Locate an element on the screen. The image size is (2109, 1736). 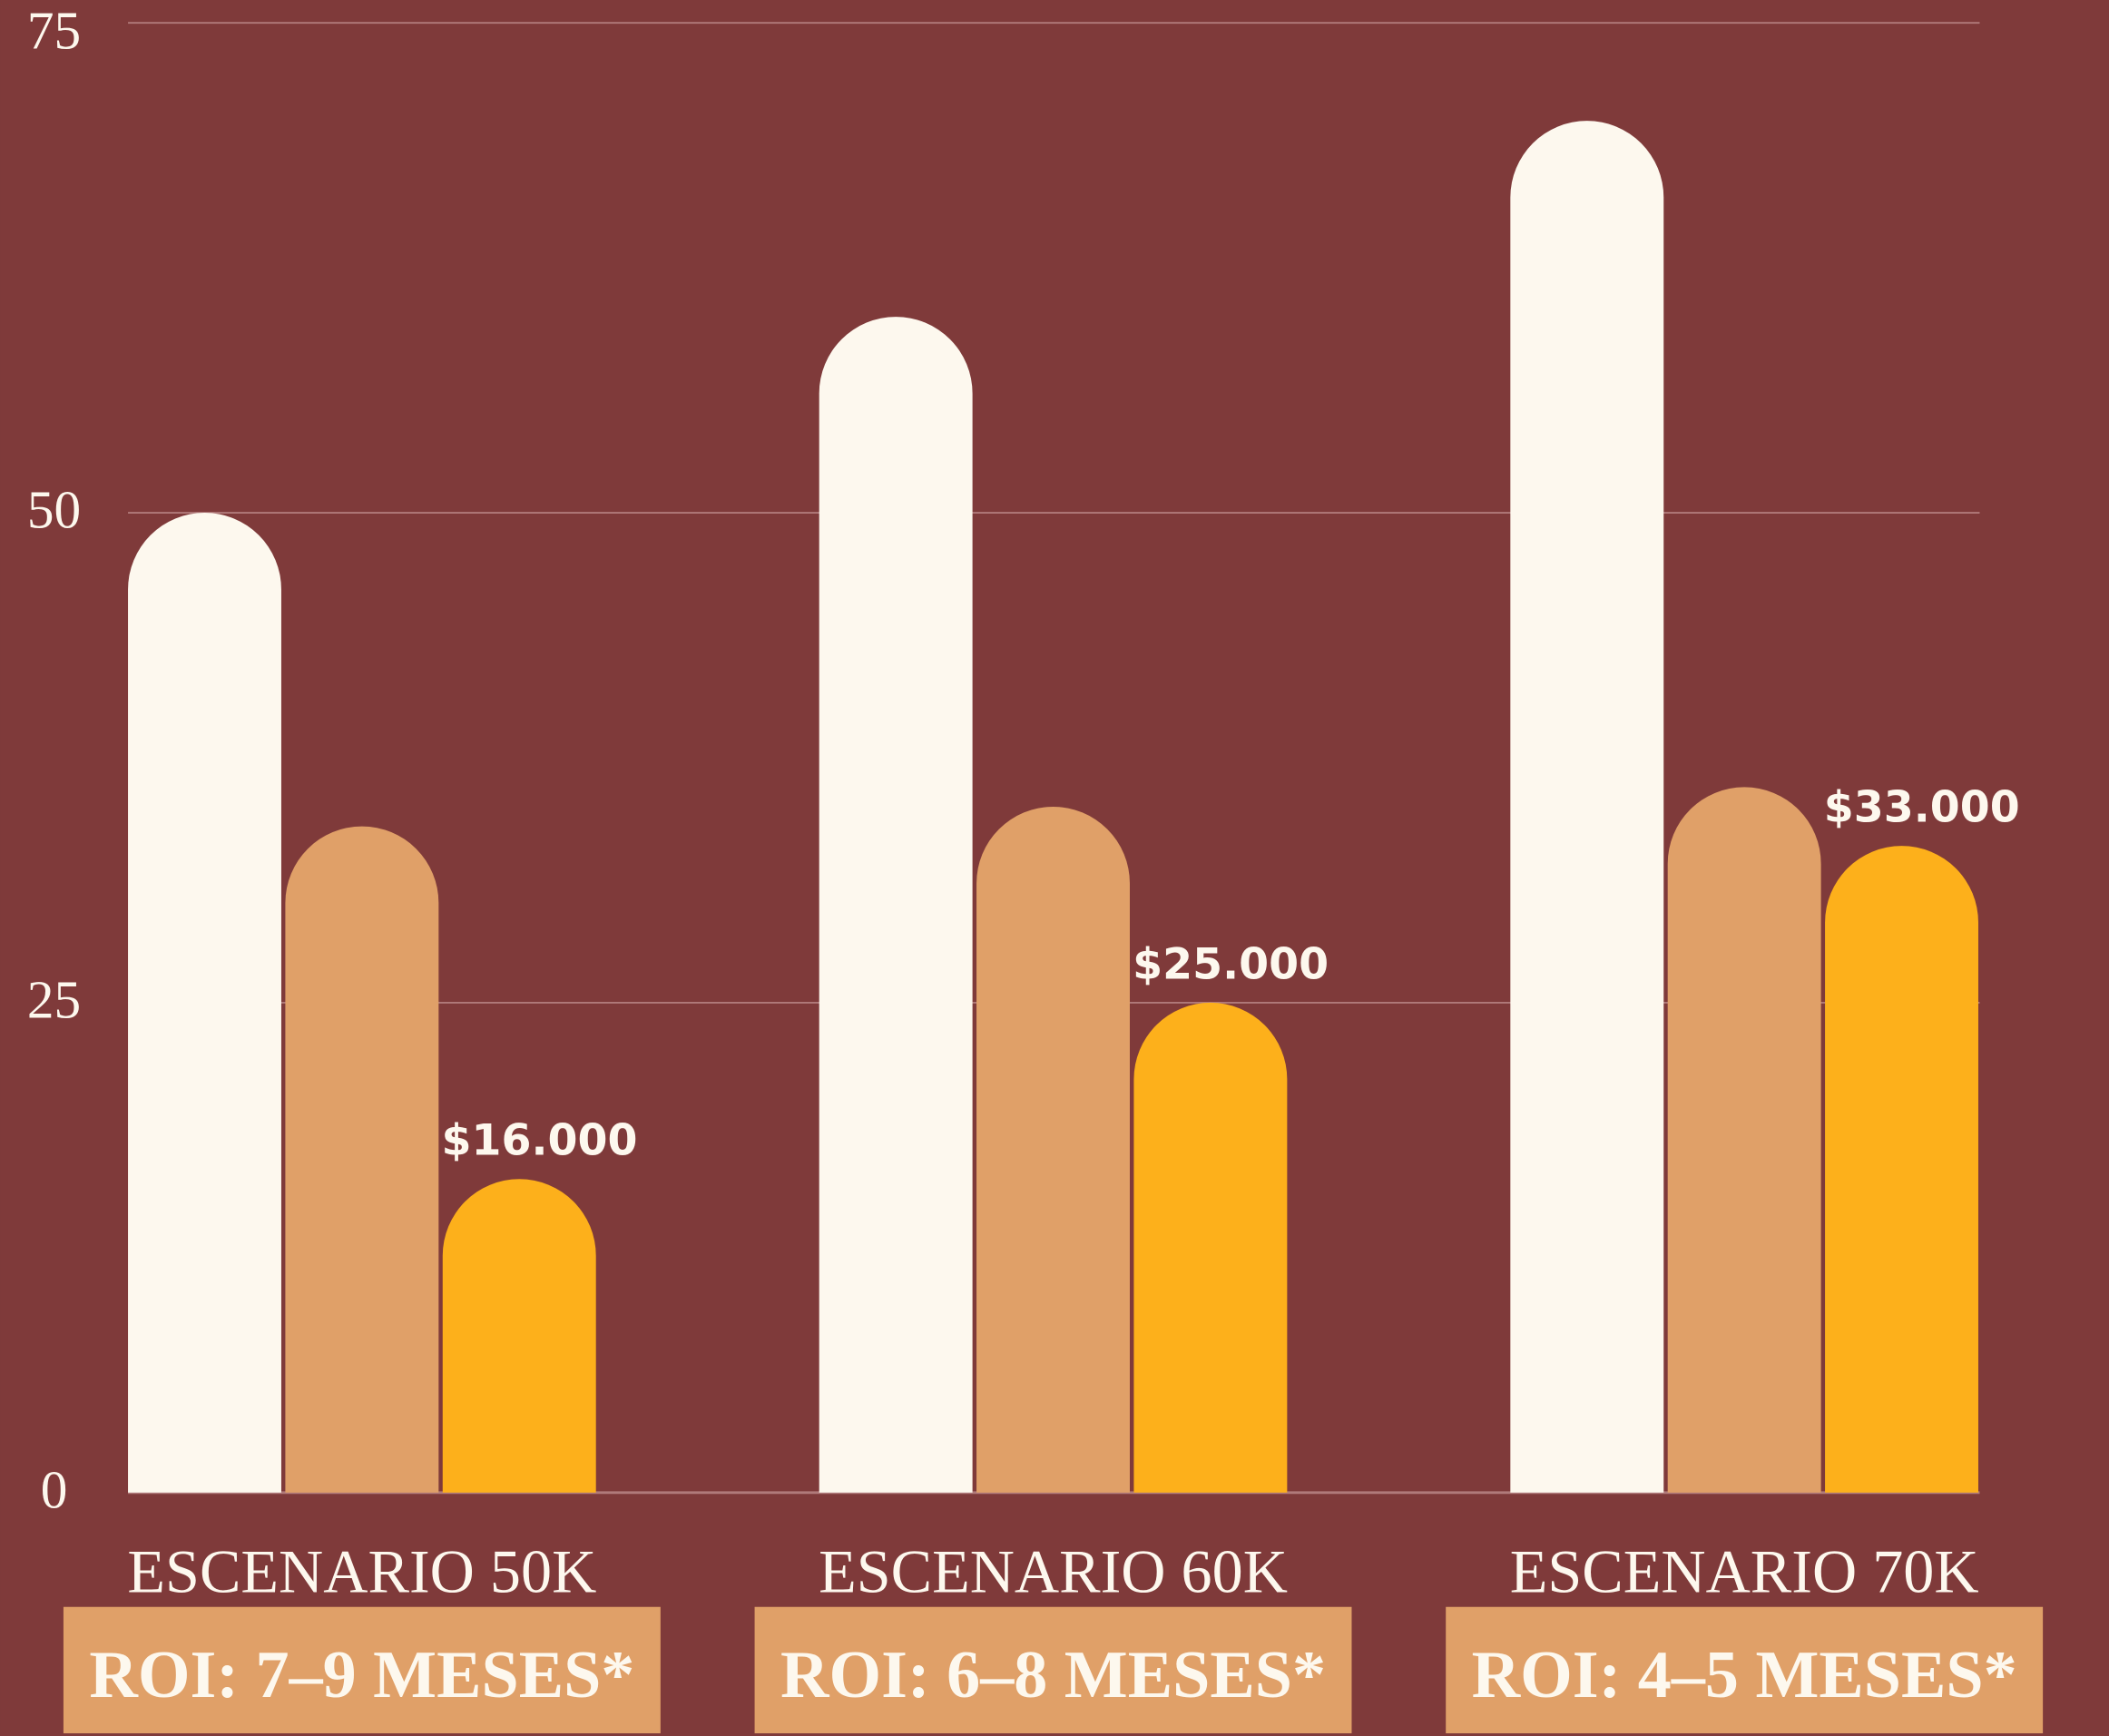
value-label: $25.000 is located at coordinates (1231, 964).